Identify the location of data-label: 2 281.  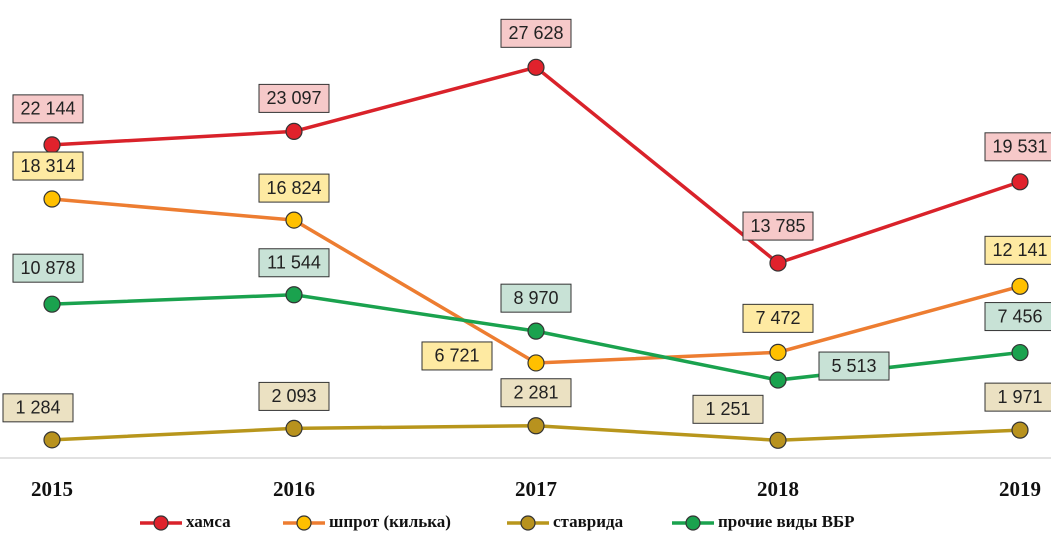
(535, 392).